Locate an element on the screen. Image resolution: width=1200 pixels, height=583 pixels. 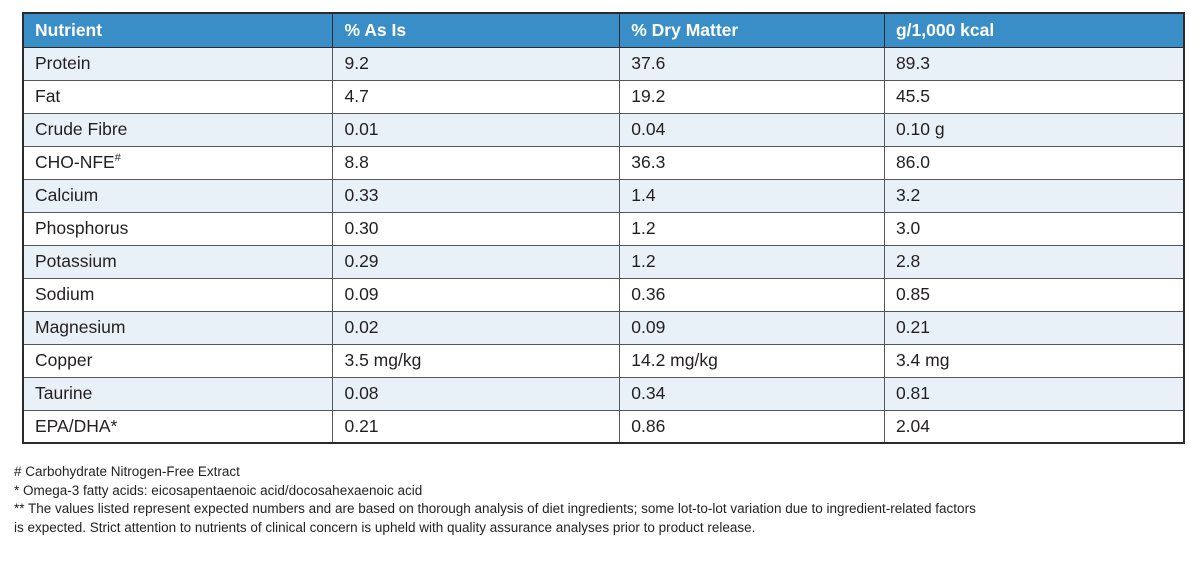
dry-matter-cell: 1.4 is located at coordinates (752, 195).